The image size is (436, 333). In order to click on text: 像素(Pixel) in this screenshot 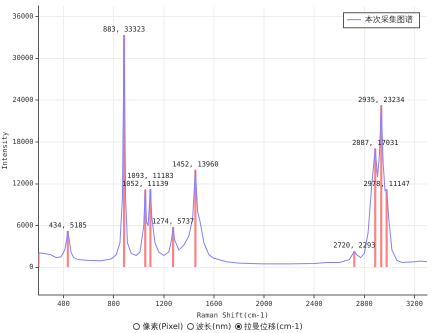, I will do `click(163, 326)`.